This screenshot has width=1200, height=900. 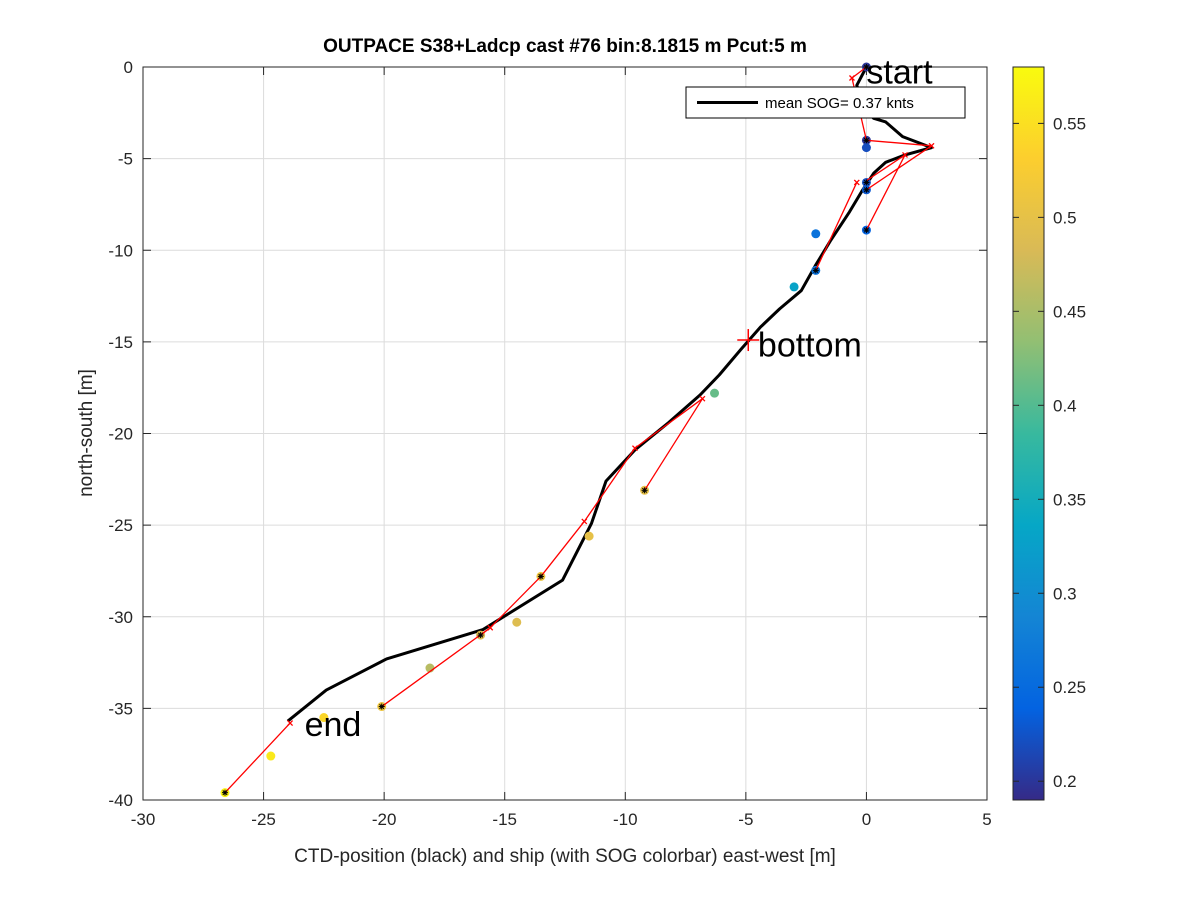 What do you see at coordinates (1049, 433) in the screenshot?
I see `colorbar: 0.2 0.25 0.3 0.35 0.4 0.45 0.5 0.55` at bounding box center [1049, 433].